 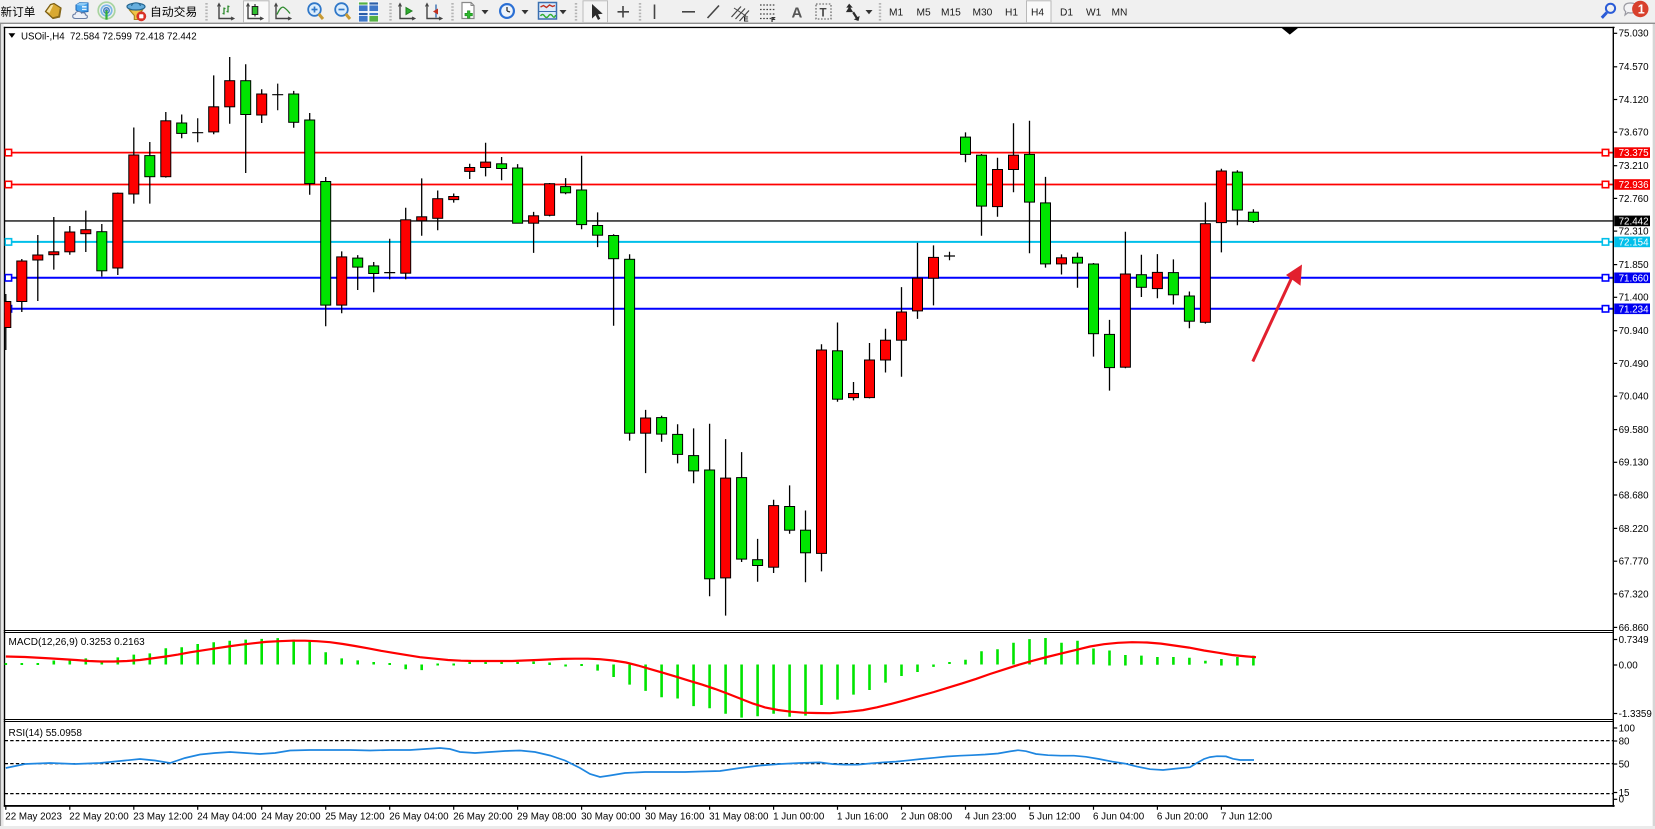 I want to click on svg-text: 0.00, so click(x=1629, y=665).